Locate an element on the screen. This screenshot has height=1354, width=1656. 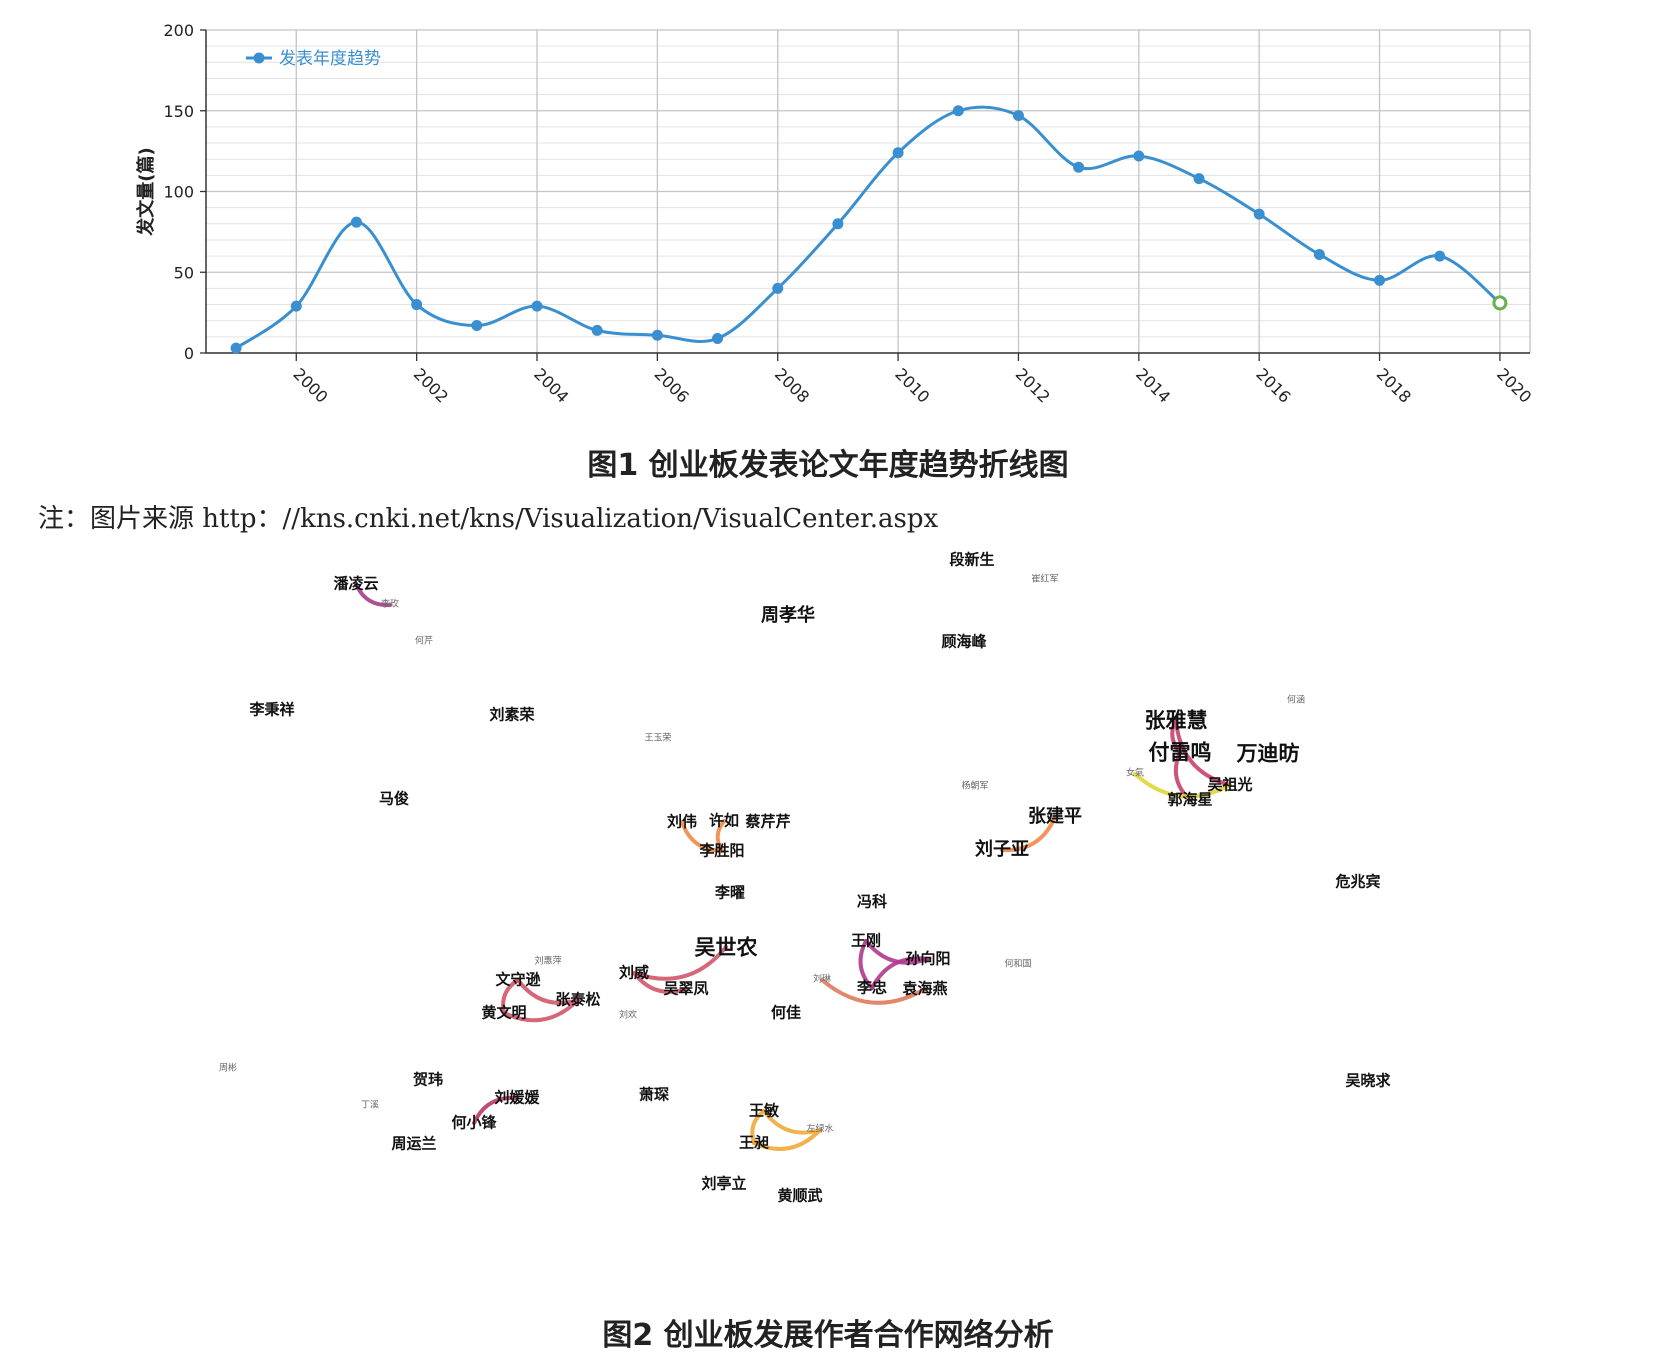
author-node: 孙向阳 is located at coordinates (928, 958).